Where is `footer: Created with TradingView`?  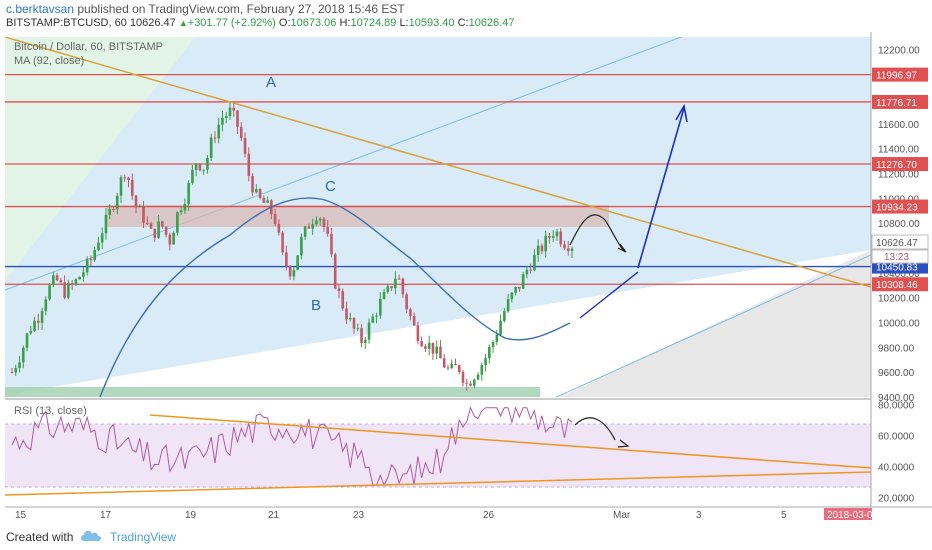 footer: Created with TradingView is located at coordinates (466, 536).